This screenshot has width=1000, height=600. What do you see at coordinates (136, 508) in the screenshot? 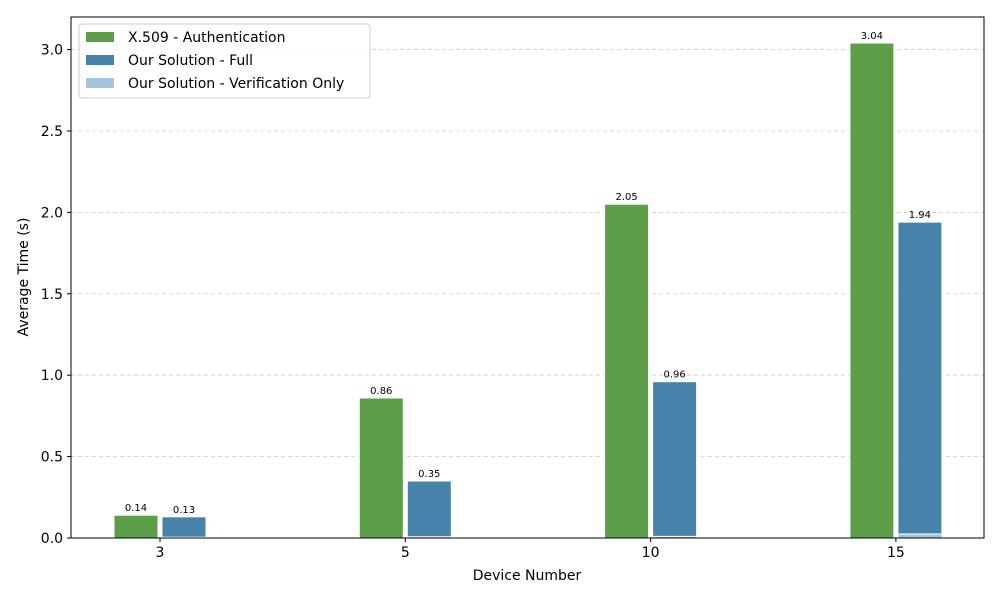
I see `bar-value-label: 0.14` at bounding box center [136, 508].